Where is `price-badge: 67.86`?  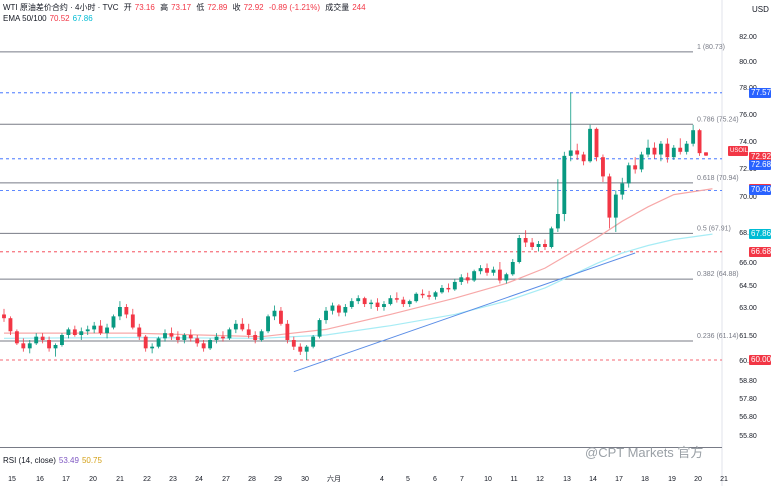 price-badge: 67.86 is located at coordinates (760, 234).